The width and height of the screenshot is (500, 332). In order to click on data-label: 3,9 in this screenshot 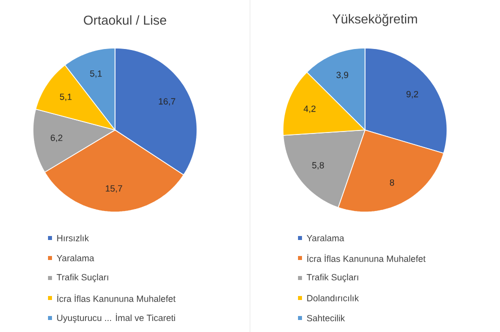, I will do `click(342, 76)`.